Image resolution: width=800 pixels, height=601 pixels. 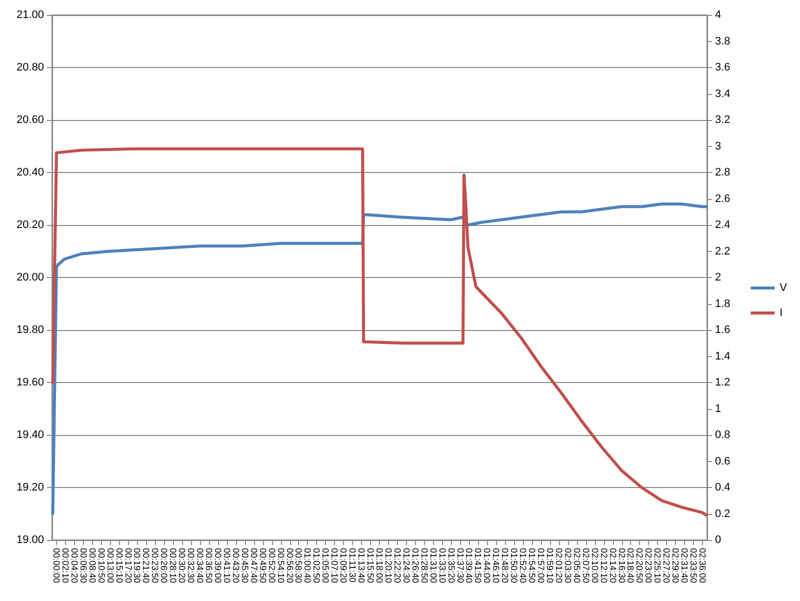 I want to click on x-tick-label: 02:20:50, so click(x=639, y=566).